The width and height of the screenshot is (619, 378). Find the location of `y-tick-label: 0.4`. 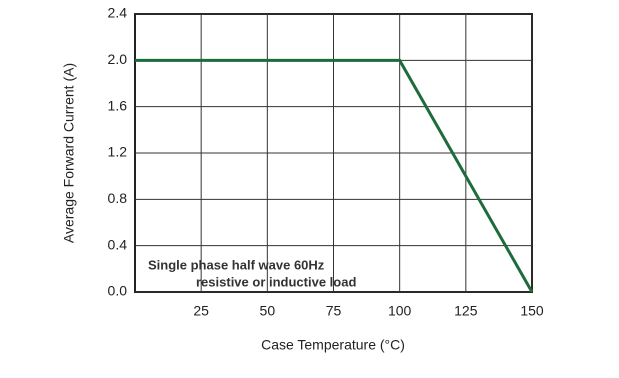

y-tick-label: 0.4 is located at coordinates (118, 244).